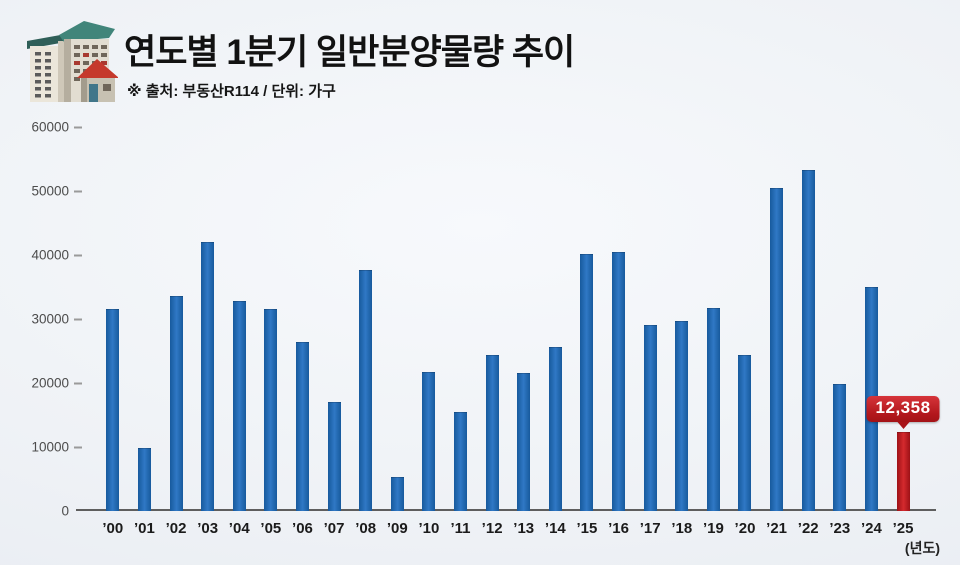 This screenshot has width=960, height=565. I want to click on x-tick-label: ’02, so click(176, 528).